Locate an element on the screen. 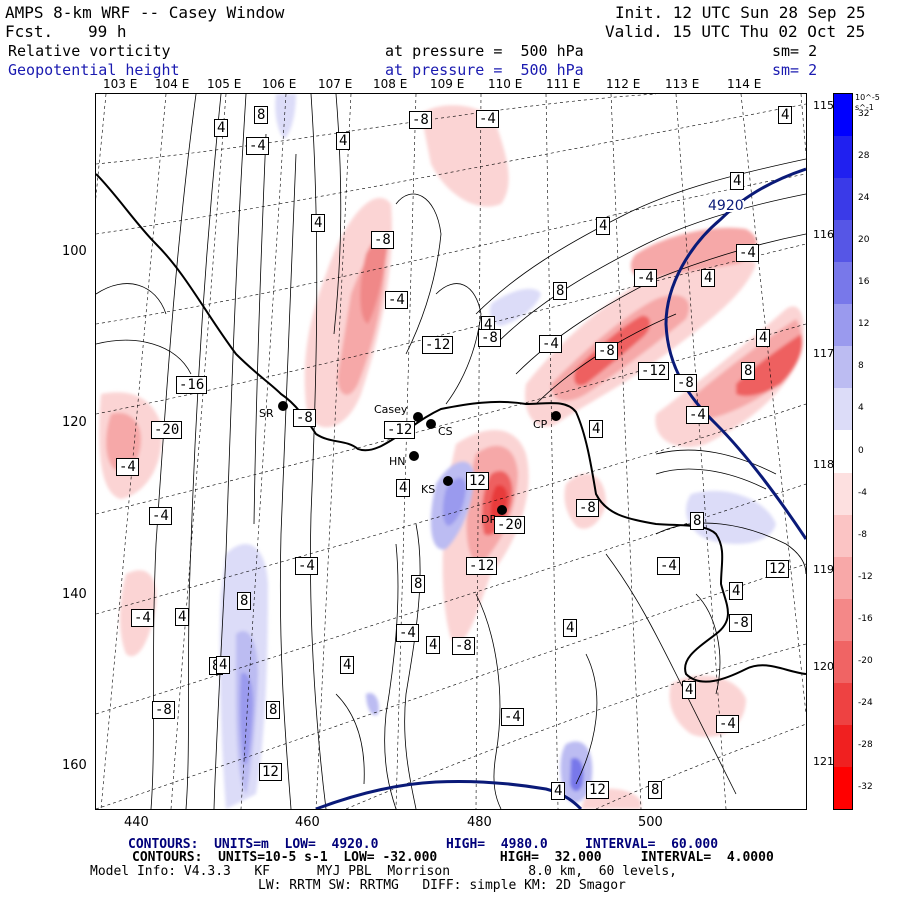  colorbar-tick-label: 32 is located at coordinates (864, 114).